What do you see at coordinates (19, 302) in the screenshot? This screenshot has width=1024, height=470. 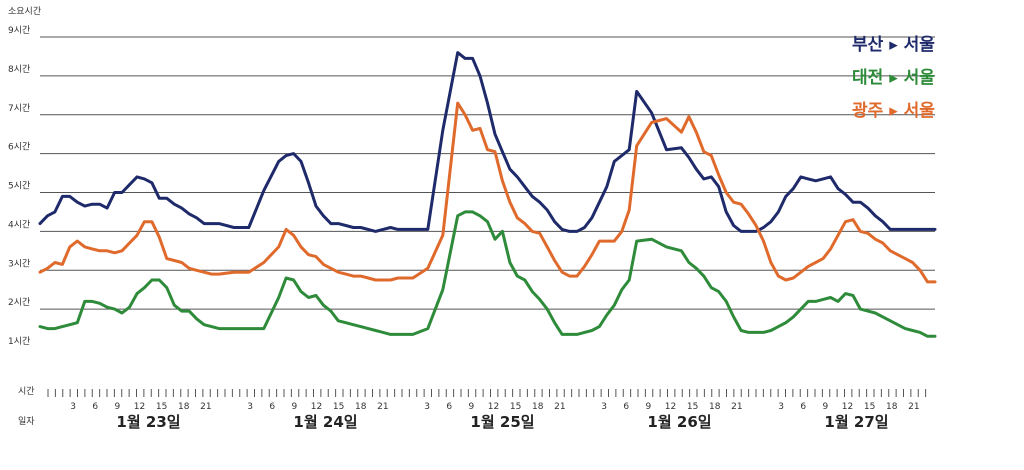 I see `y-tick-label: 2시간` at bounding box center [19, 302].